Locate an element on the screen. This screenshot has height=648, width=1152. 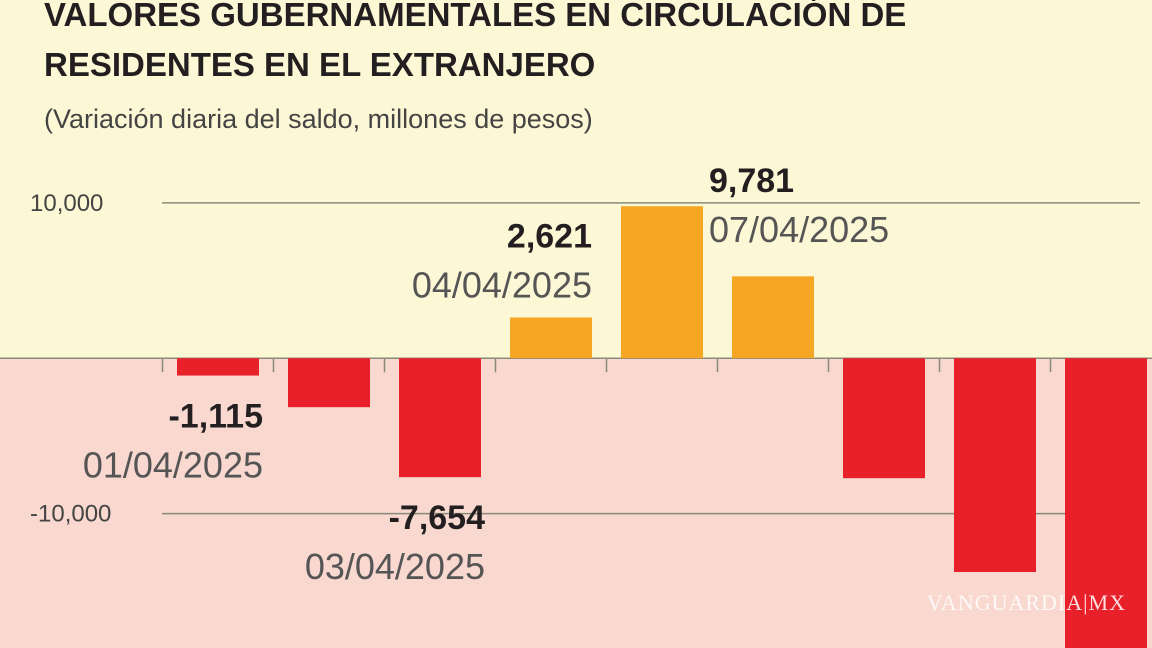
value-label: -1,115 is located at coordinates (215, 417).